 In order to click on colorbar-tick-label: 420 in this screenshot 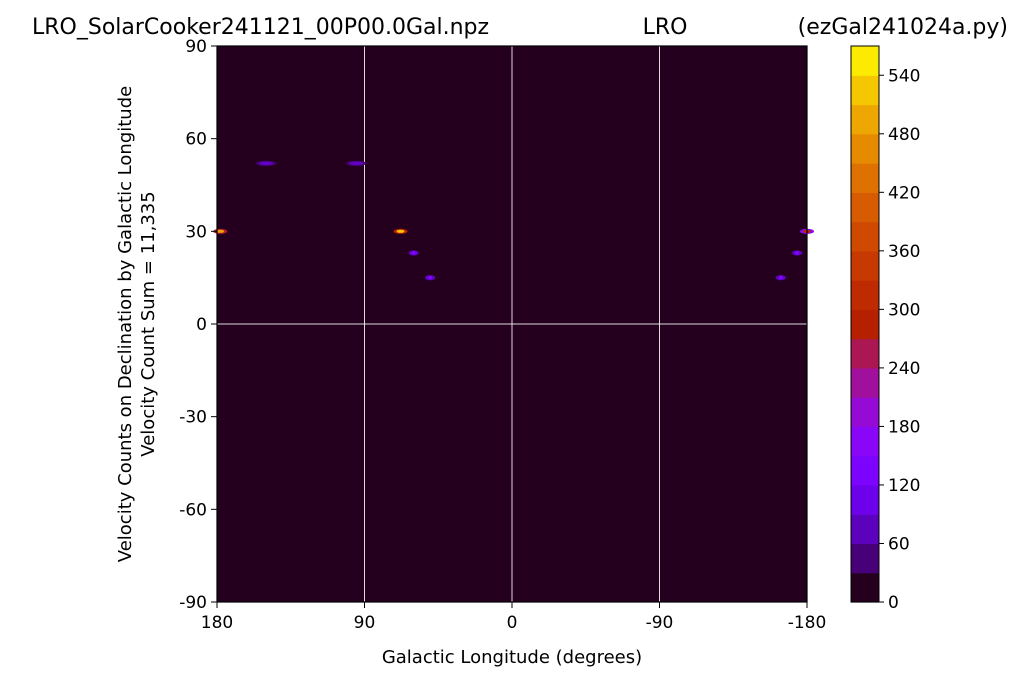, I will do `click(904, 193)`.